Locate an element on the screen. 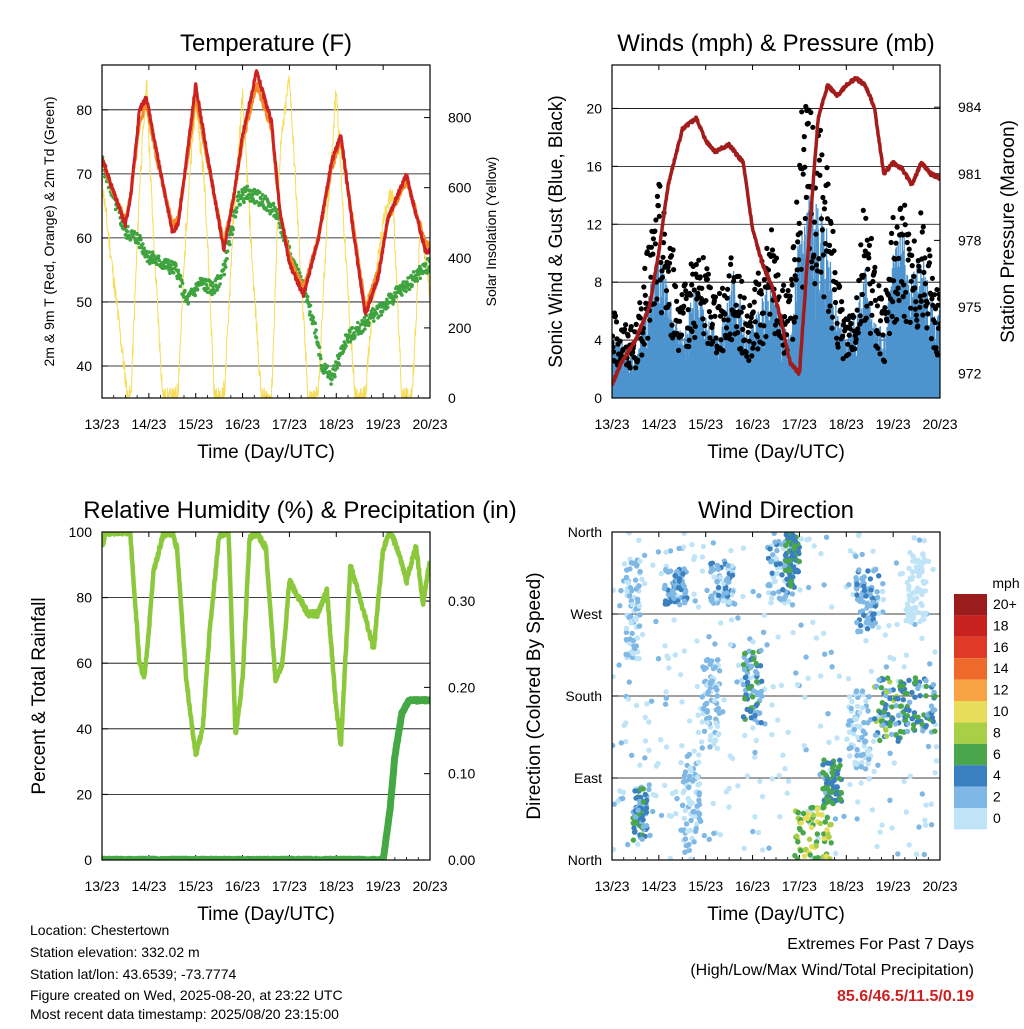  y2-tick-label: 600 is located at coordinates (460, 188).